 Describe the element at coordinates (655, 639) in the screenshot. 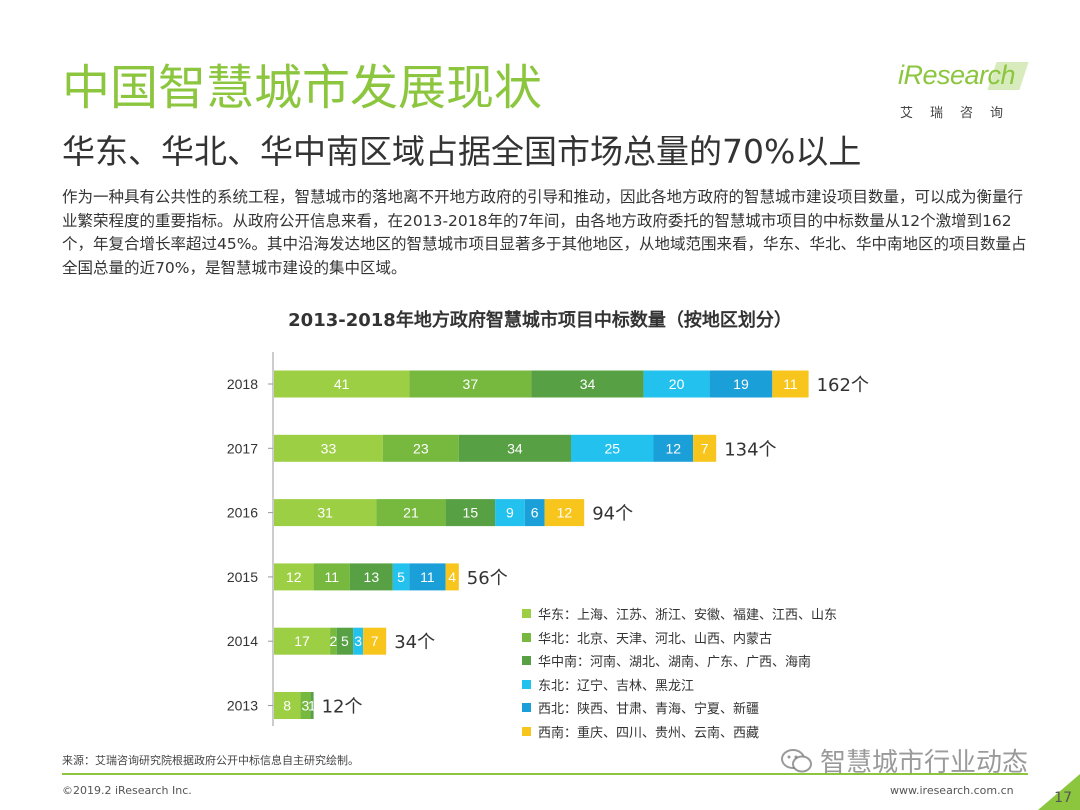

I see `legend-label: 华北：北京、天津、河北、山西、内蒙古` at that location.